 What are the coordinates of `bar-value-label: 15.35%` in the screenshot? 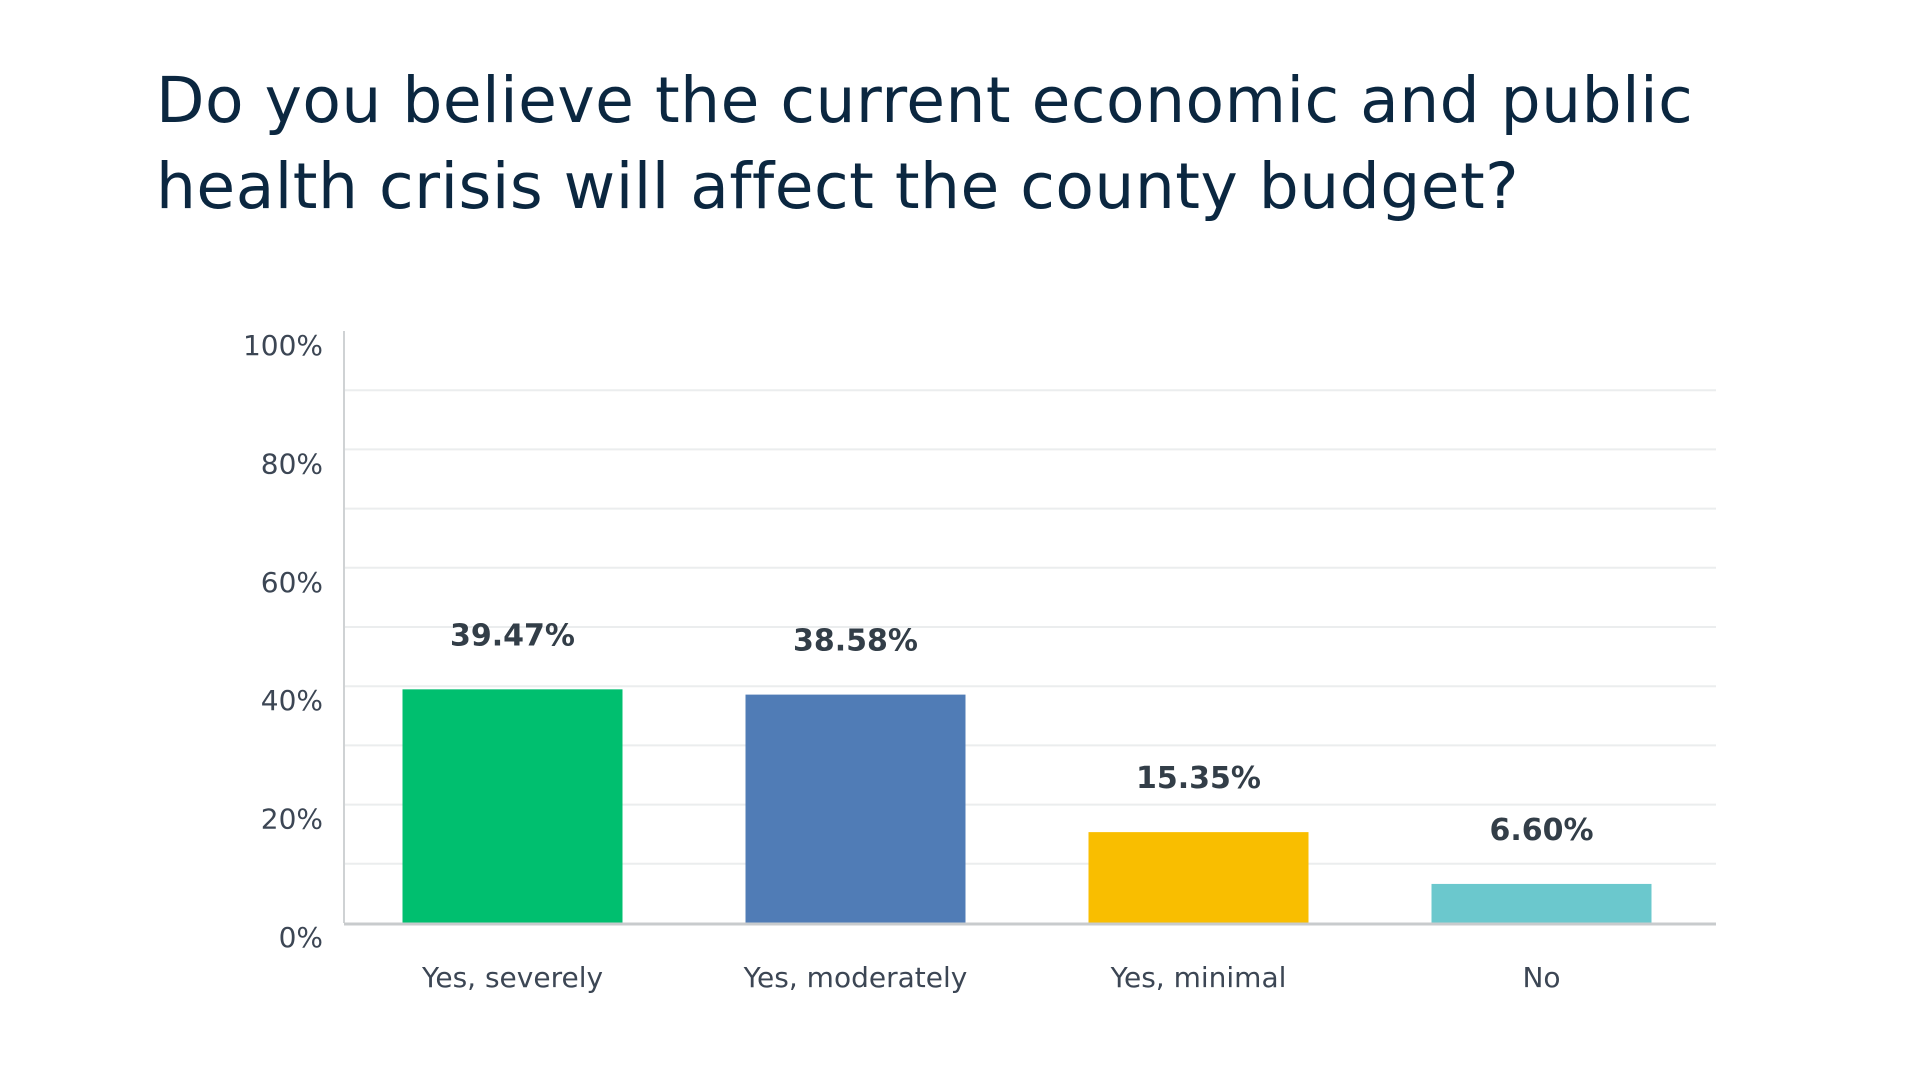 It's located at (1198, 778).